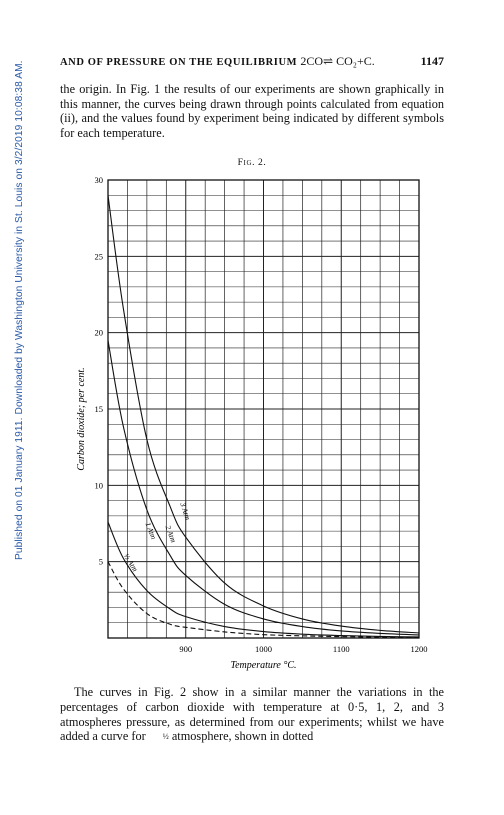 Image resolution: width=504 pixels, height=815 pixels. What do you see at coordinates (337, 61) in the screenshot?
I see `header-equation: 2CO⇌ CO₂+C.` at bounding box center [337, 61].